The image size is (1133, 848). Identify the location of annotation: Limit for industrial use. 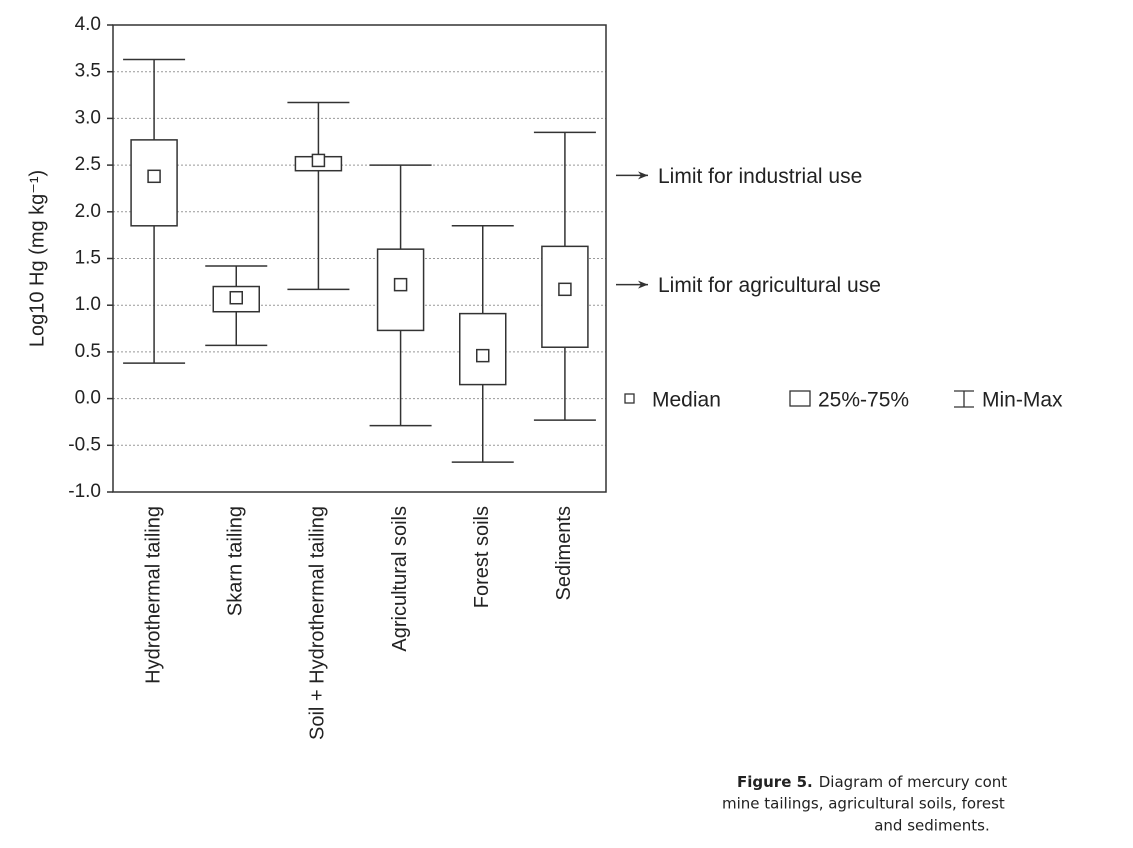
(760, 176).